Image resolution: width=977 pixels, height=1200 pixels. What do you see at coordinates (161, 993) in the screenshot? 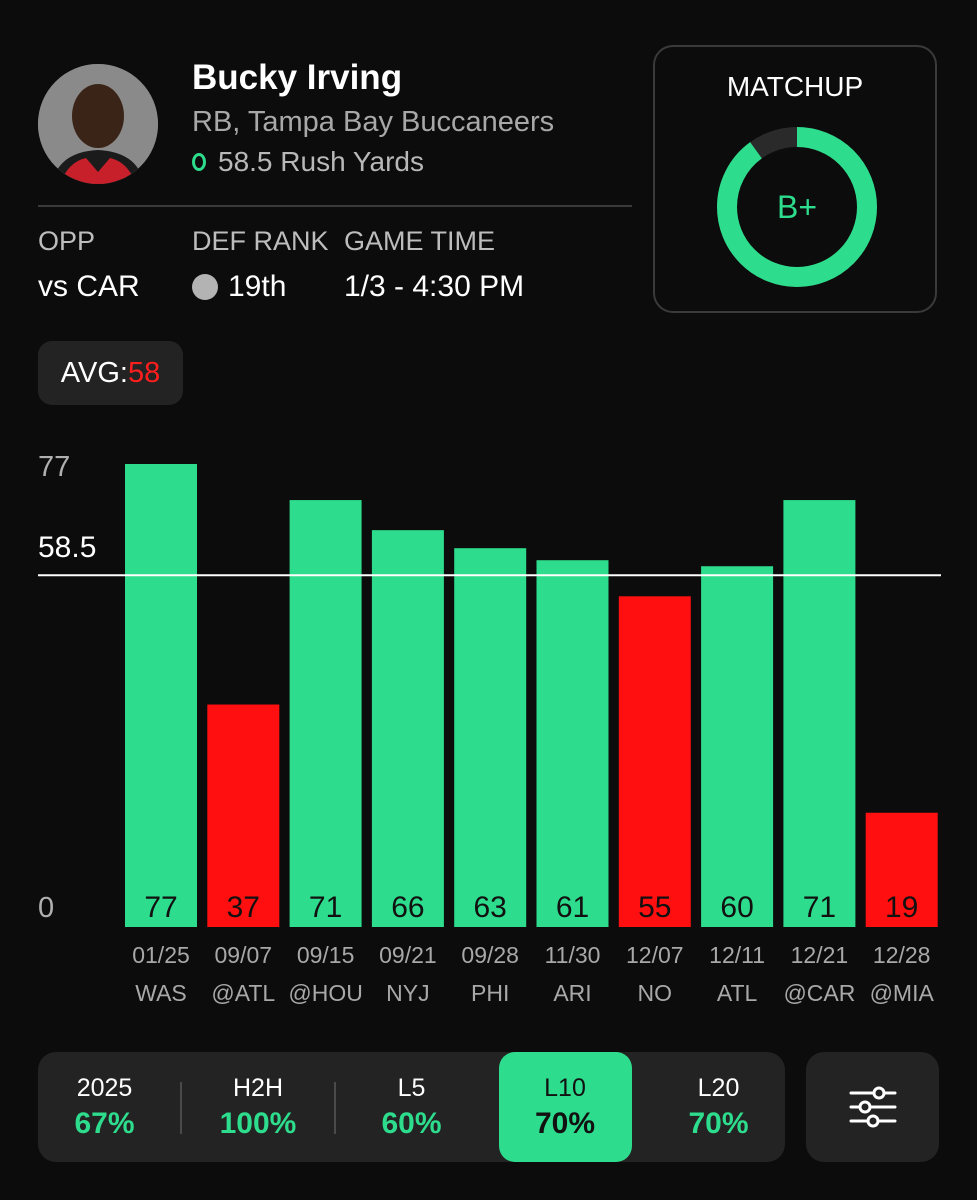
I see `x-tick-opponent: WAS` at bounding box center [161, 993].